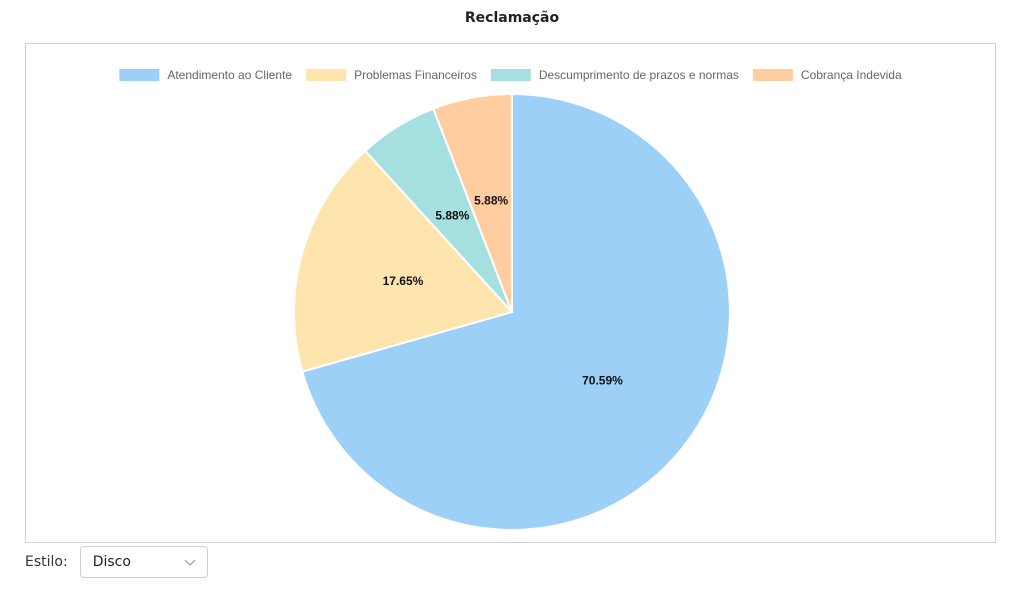  I want to click on legend-item: Cobrança Indevida, so click(827, 75).